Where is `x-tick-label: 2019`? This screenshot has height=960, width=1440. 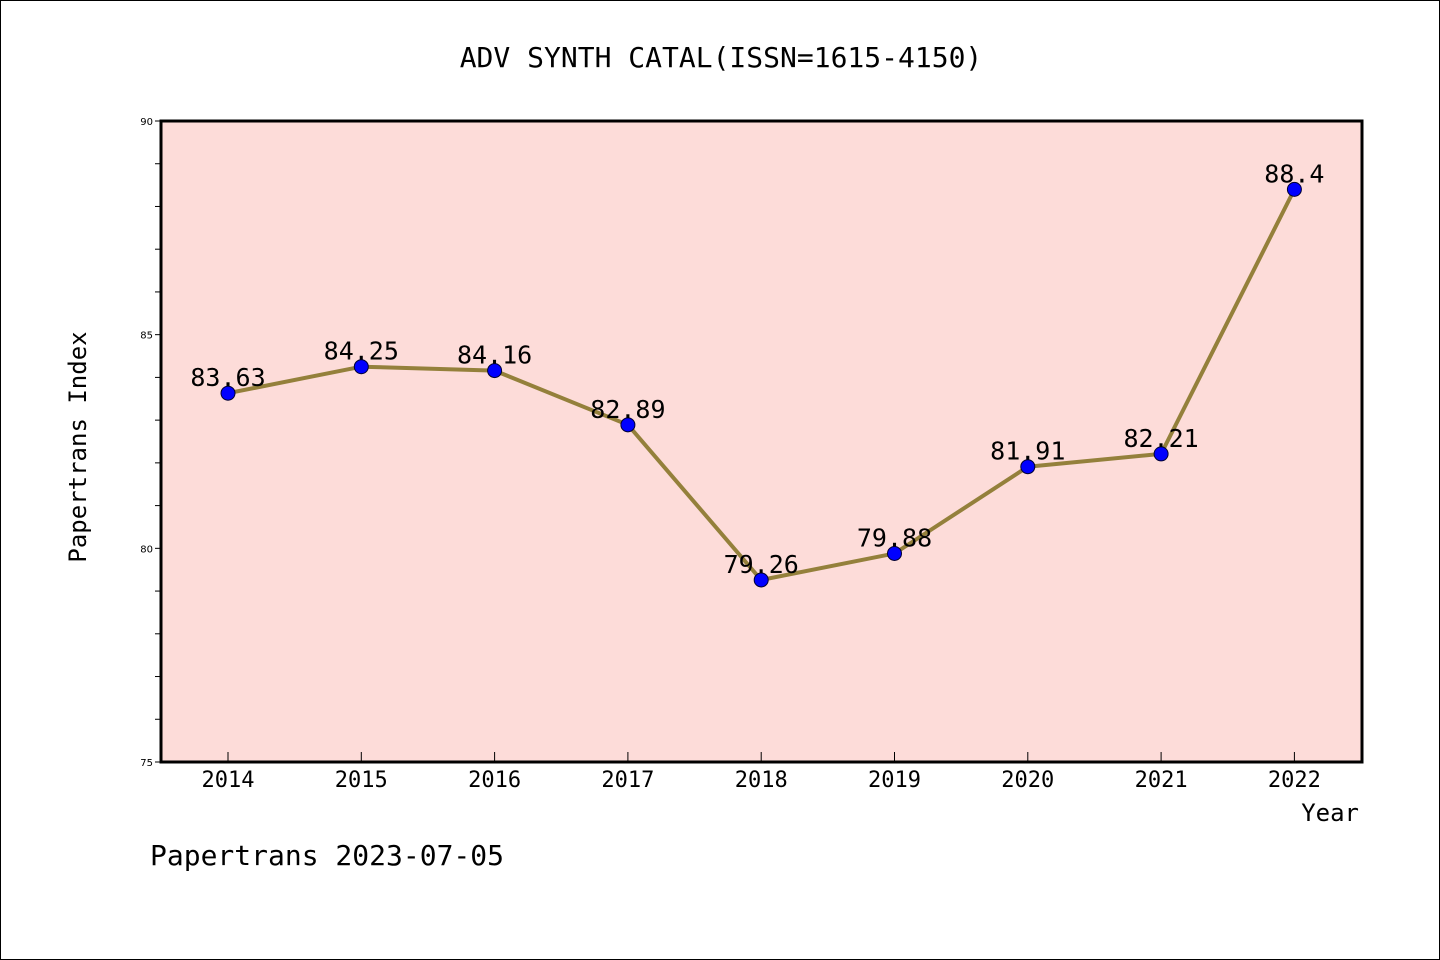 x-tick-label: 2019 is located at coordinates (894, 780).